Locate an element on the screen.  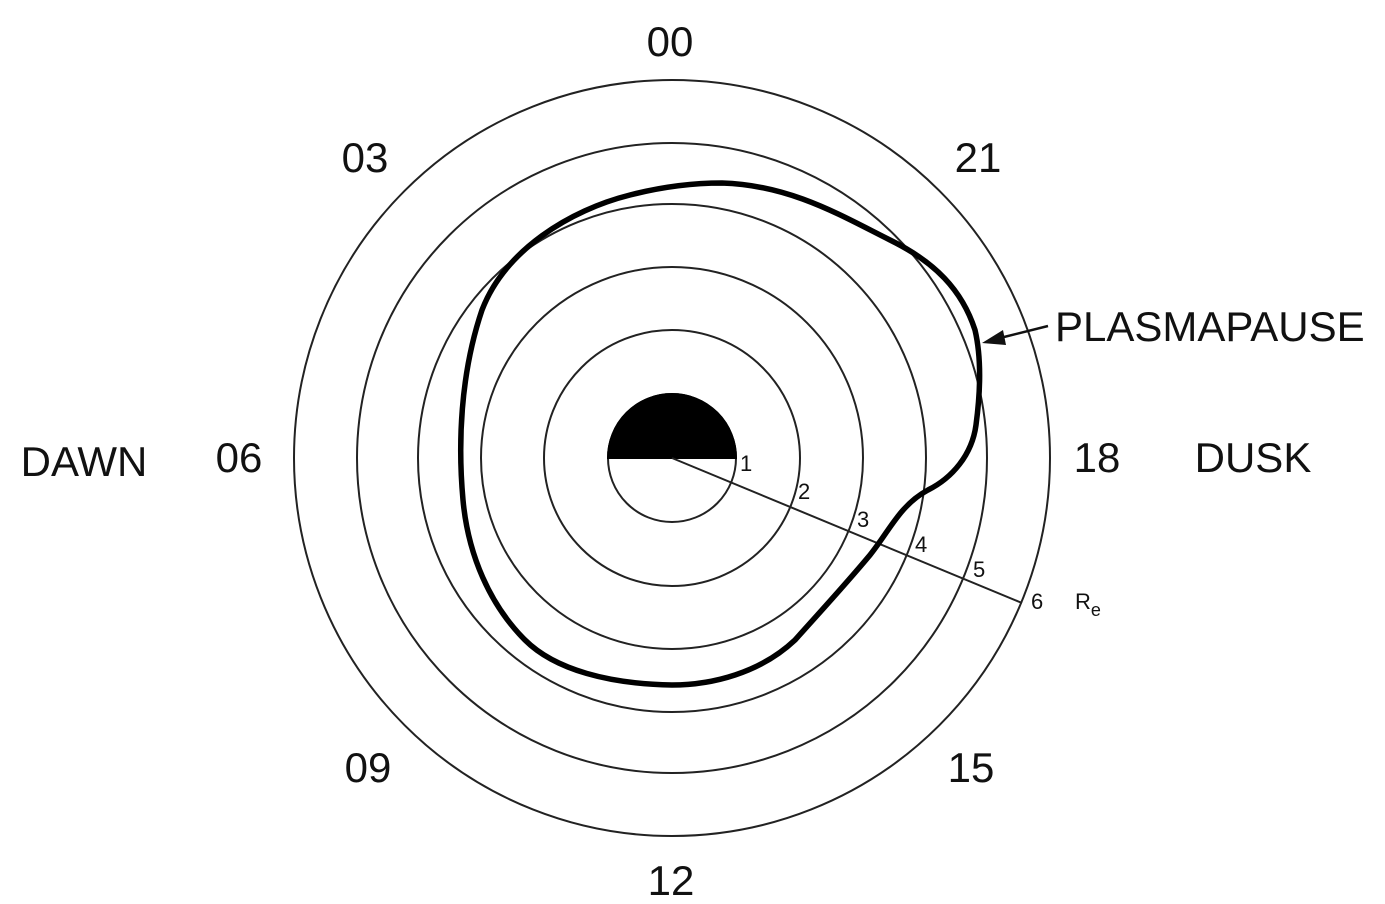
lt-06-label: 06 is located at coordinates (239, 457).